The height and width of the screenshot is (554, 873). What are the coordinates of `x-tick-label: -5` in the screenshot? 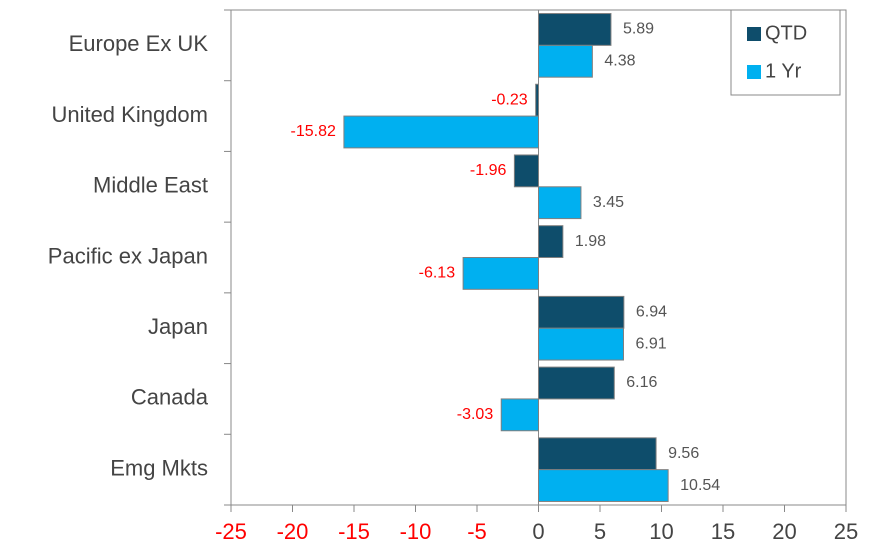 It's located at (477, 531).